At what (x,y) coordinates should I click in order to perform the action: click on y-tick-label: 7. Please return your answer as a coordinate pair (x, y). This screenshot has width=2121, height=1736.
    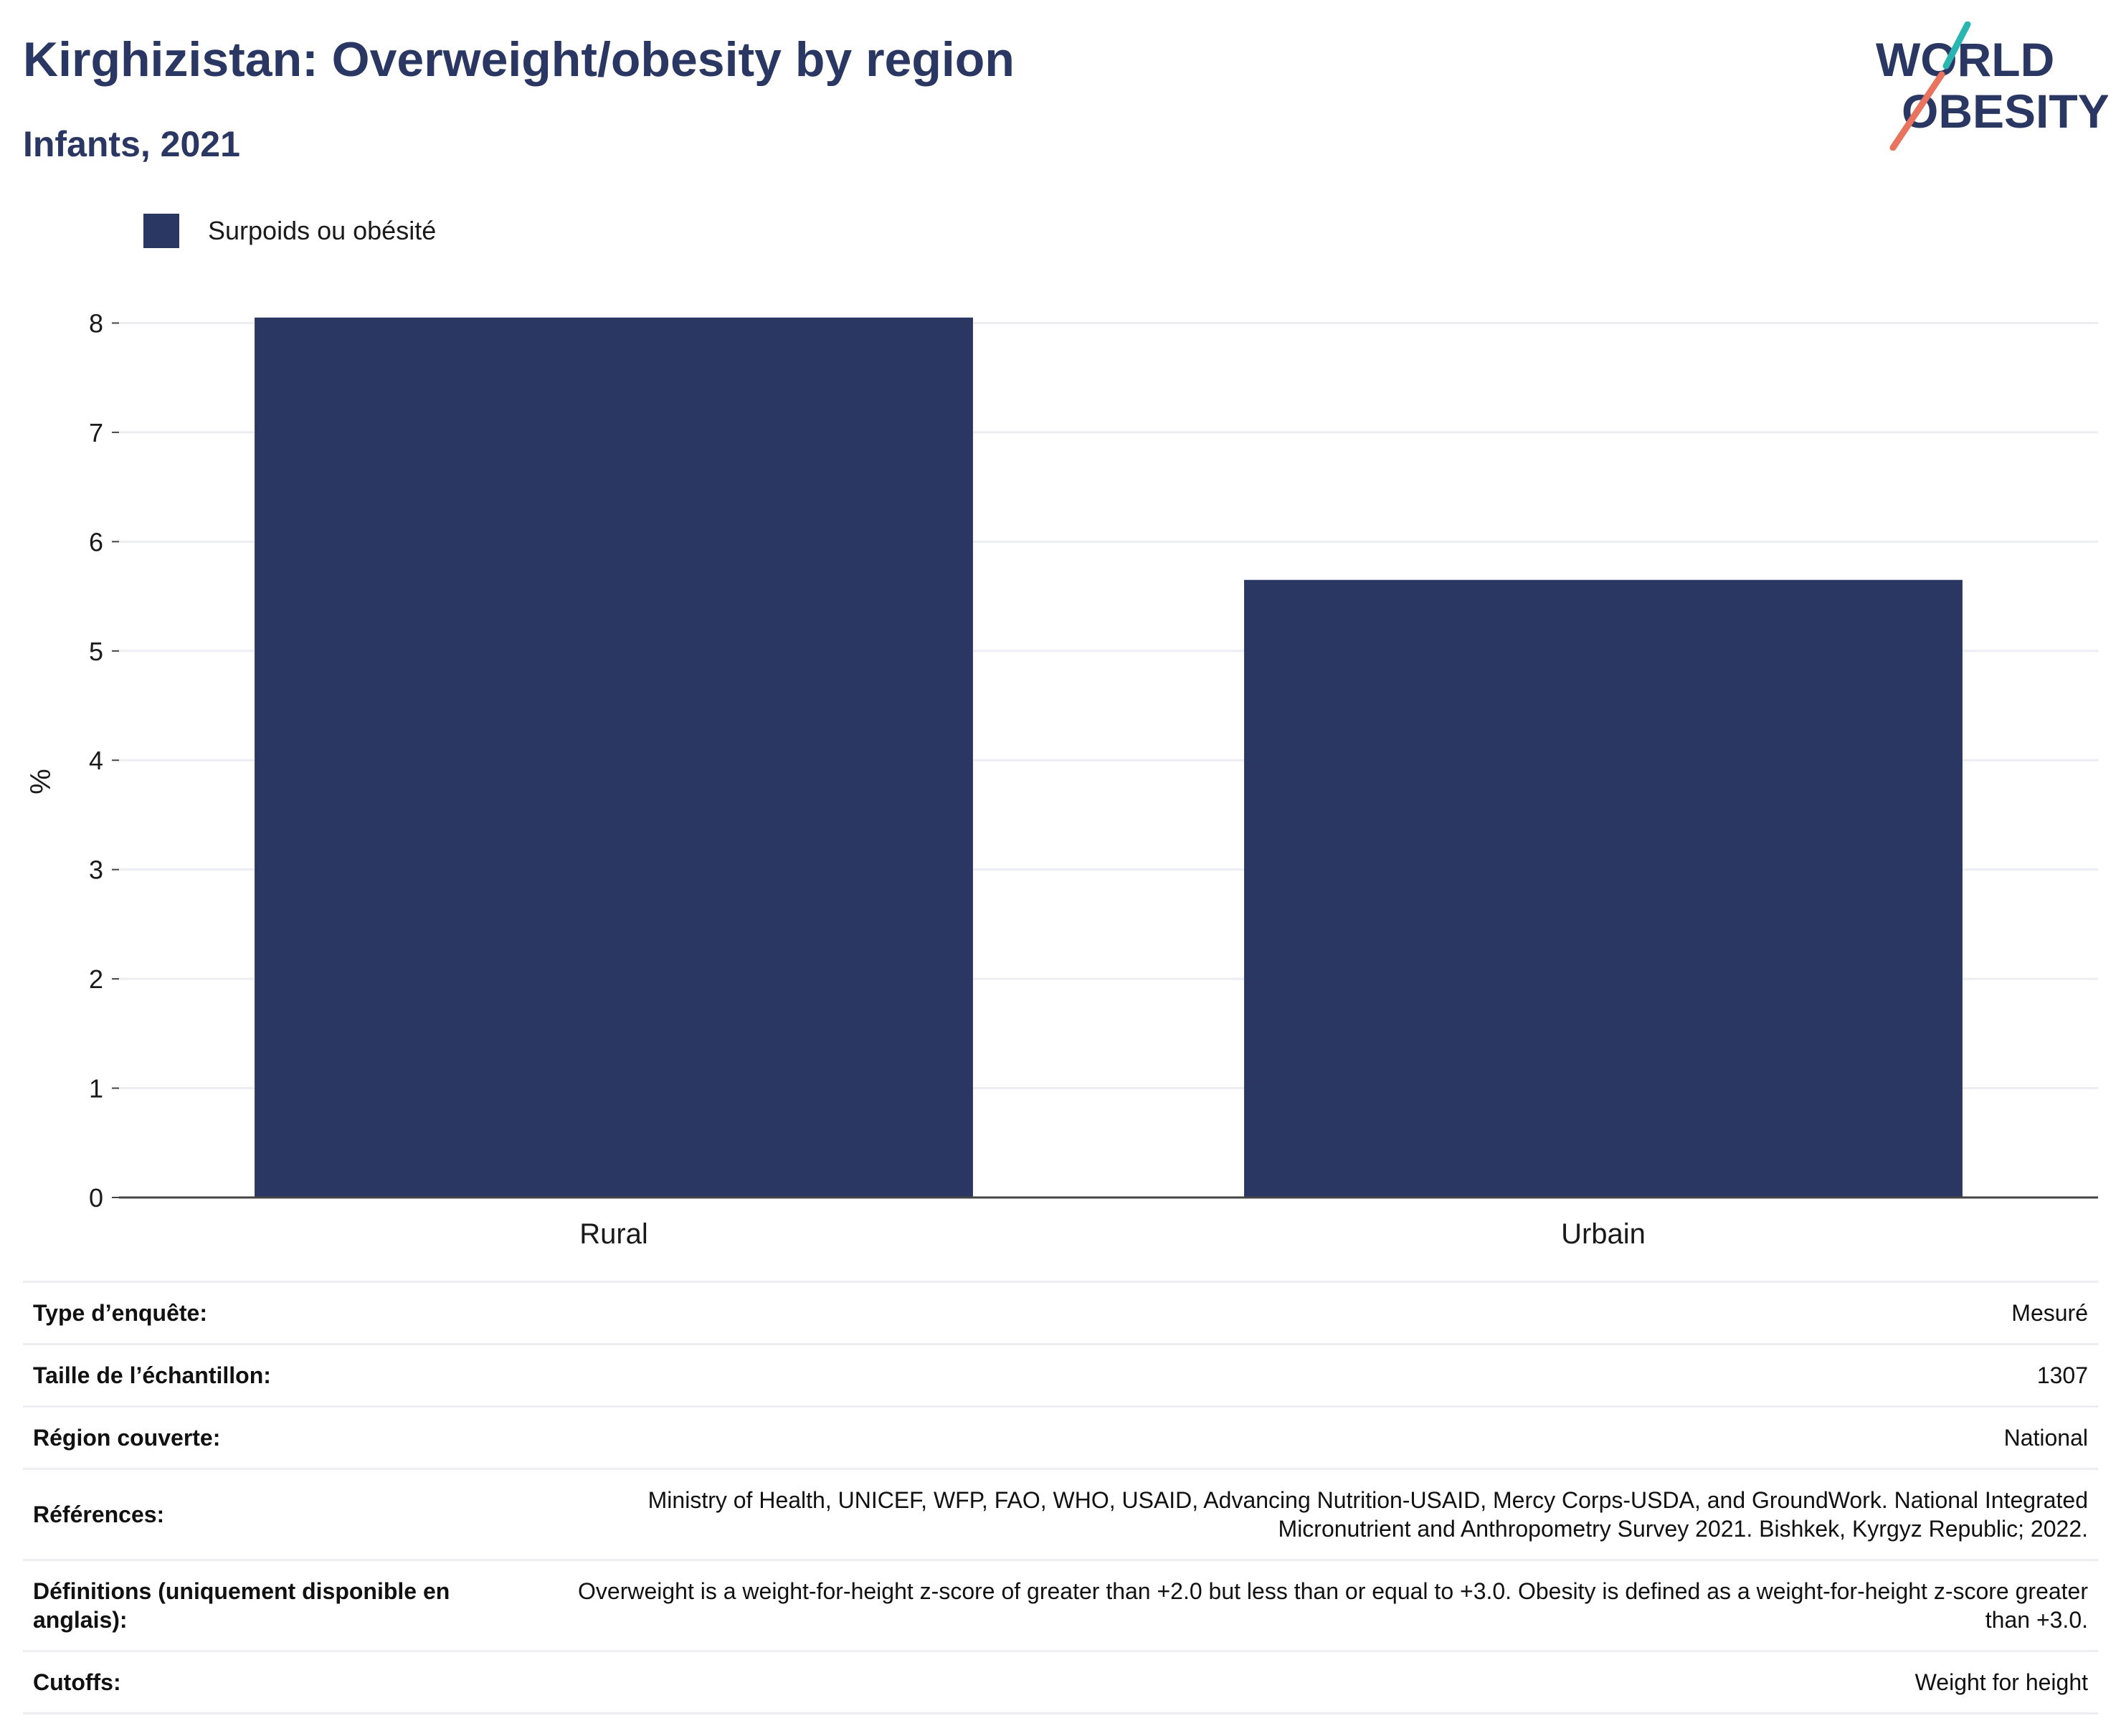
    Looking at the image, I should click on (96, 433).